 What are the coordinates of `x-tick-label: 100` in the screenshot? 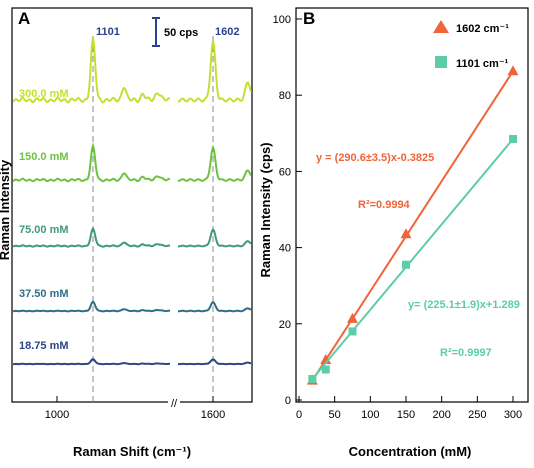 It's located at (370, 415).